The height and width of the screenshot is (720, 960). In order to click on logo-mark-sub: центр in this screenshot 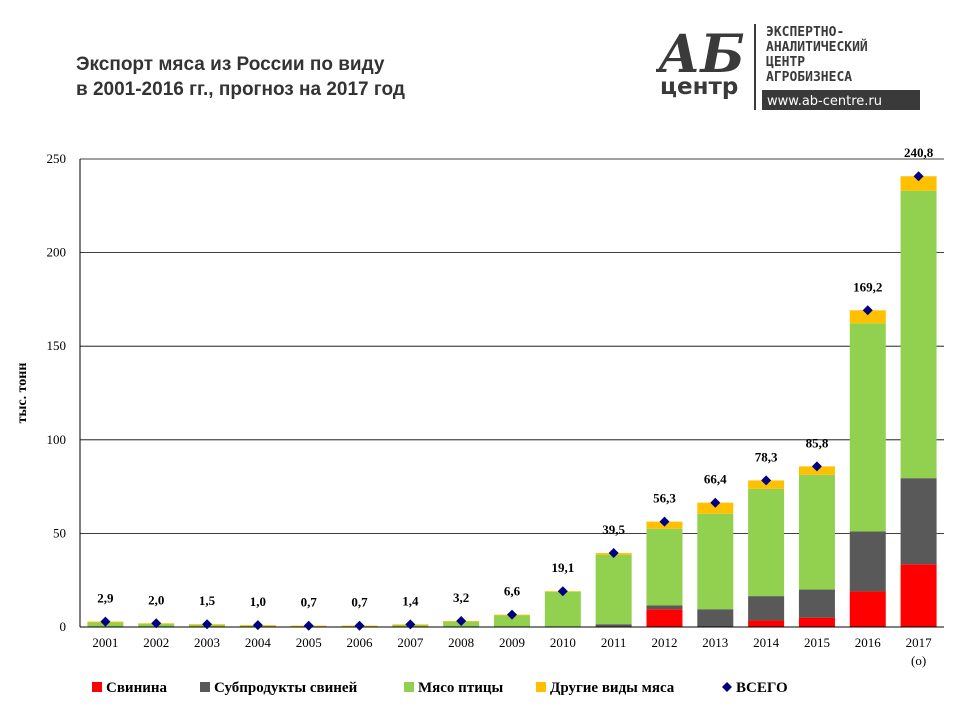, I will do `click(699, 87)`.